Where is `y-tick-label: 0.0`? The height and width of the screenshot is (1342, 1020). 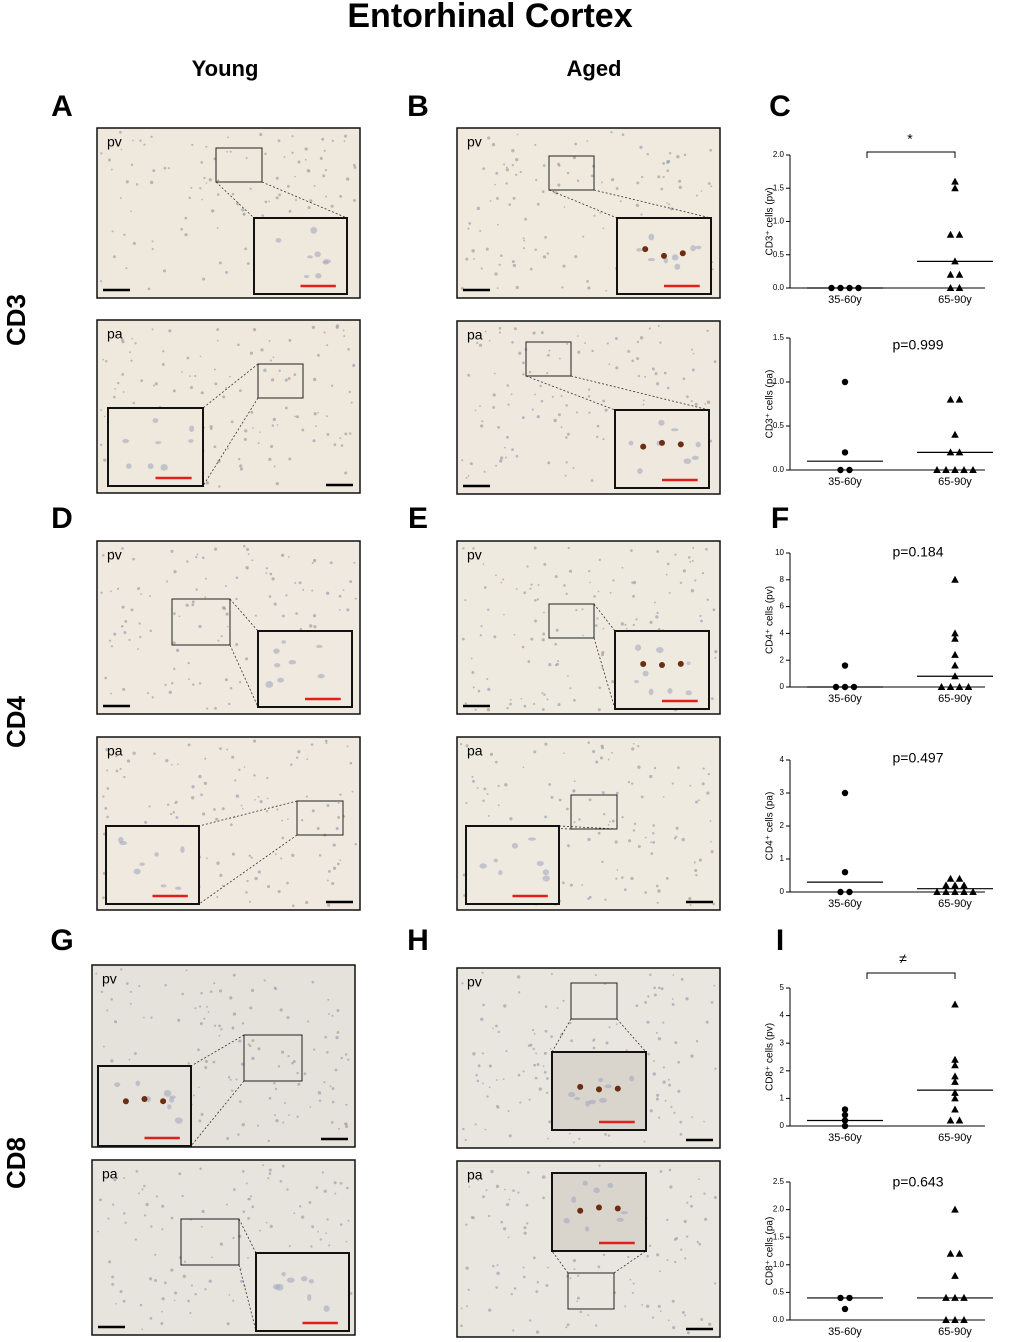
y-tick-label: 0.0 is located at coordinates (779, 287).